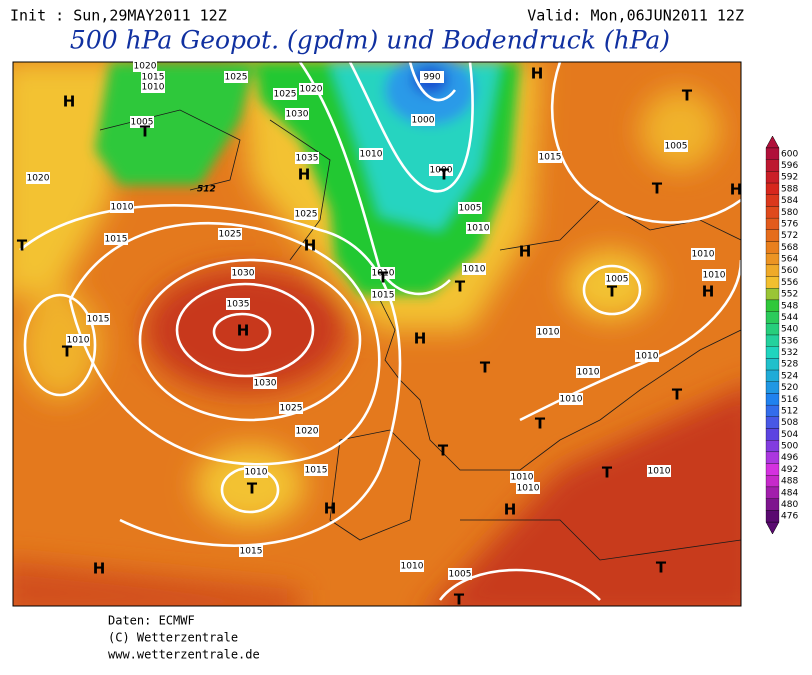  What do you see at coordinates (789, 388) in the screenshot?
I see `colorbar-tick-label: 520` at bounding box center [789, 388].